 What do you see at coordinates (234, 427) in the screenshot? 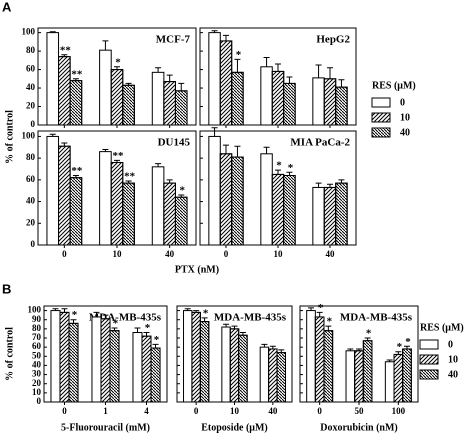
I see `x-axis-label: Etoposide (μM)` at bounding box center [234, 427].